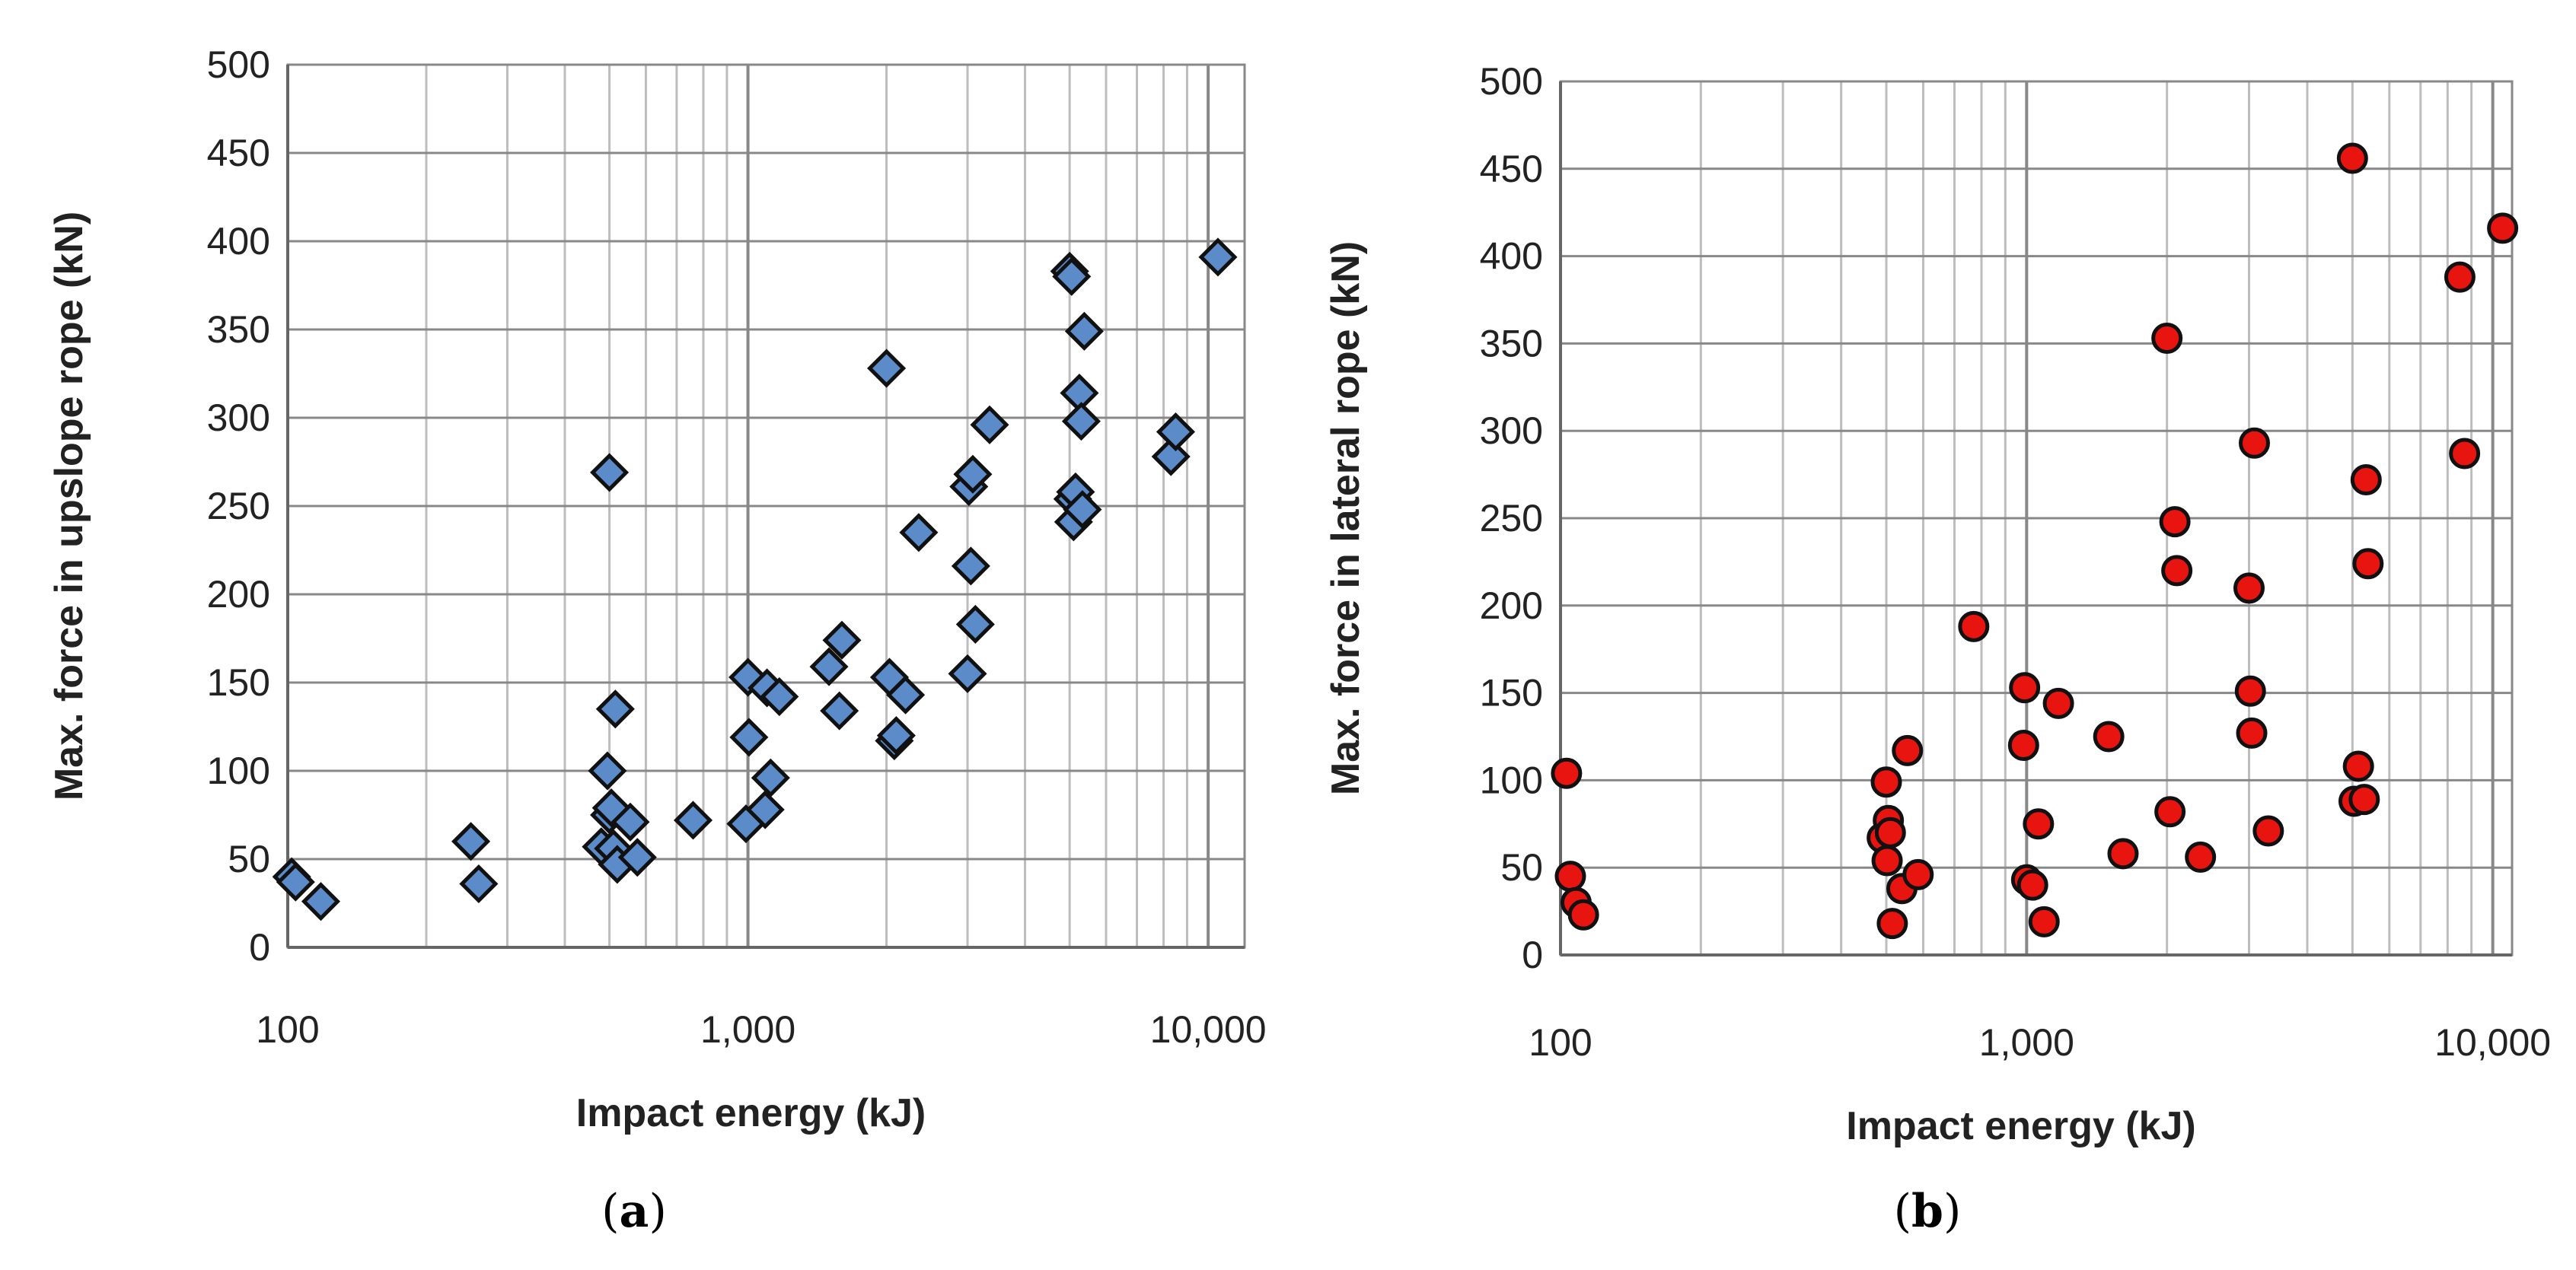 Image resolution: width=2576 pixels, height=1270 pixels. I want to click on y-tick-label: 50, so click(1521, 867).